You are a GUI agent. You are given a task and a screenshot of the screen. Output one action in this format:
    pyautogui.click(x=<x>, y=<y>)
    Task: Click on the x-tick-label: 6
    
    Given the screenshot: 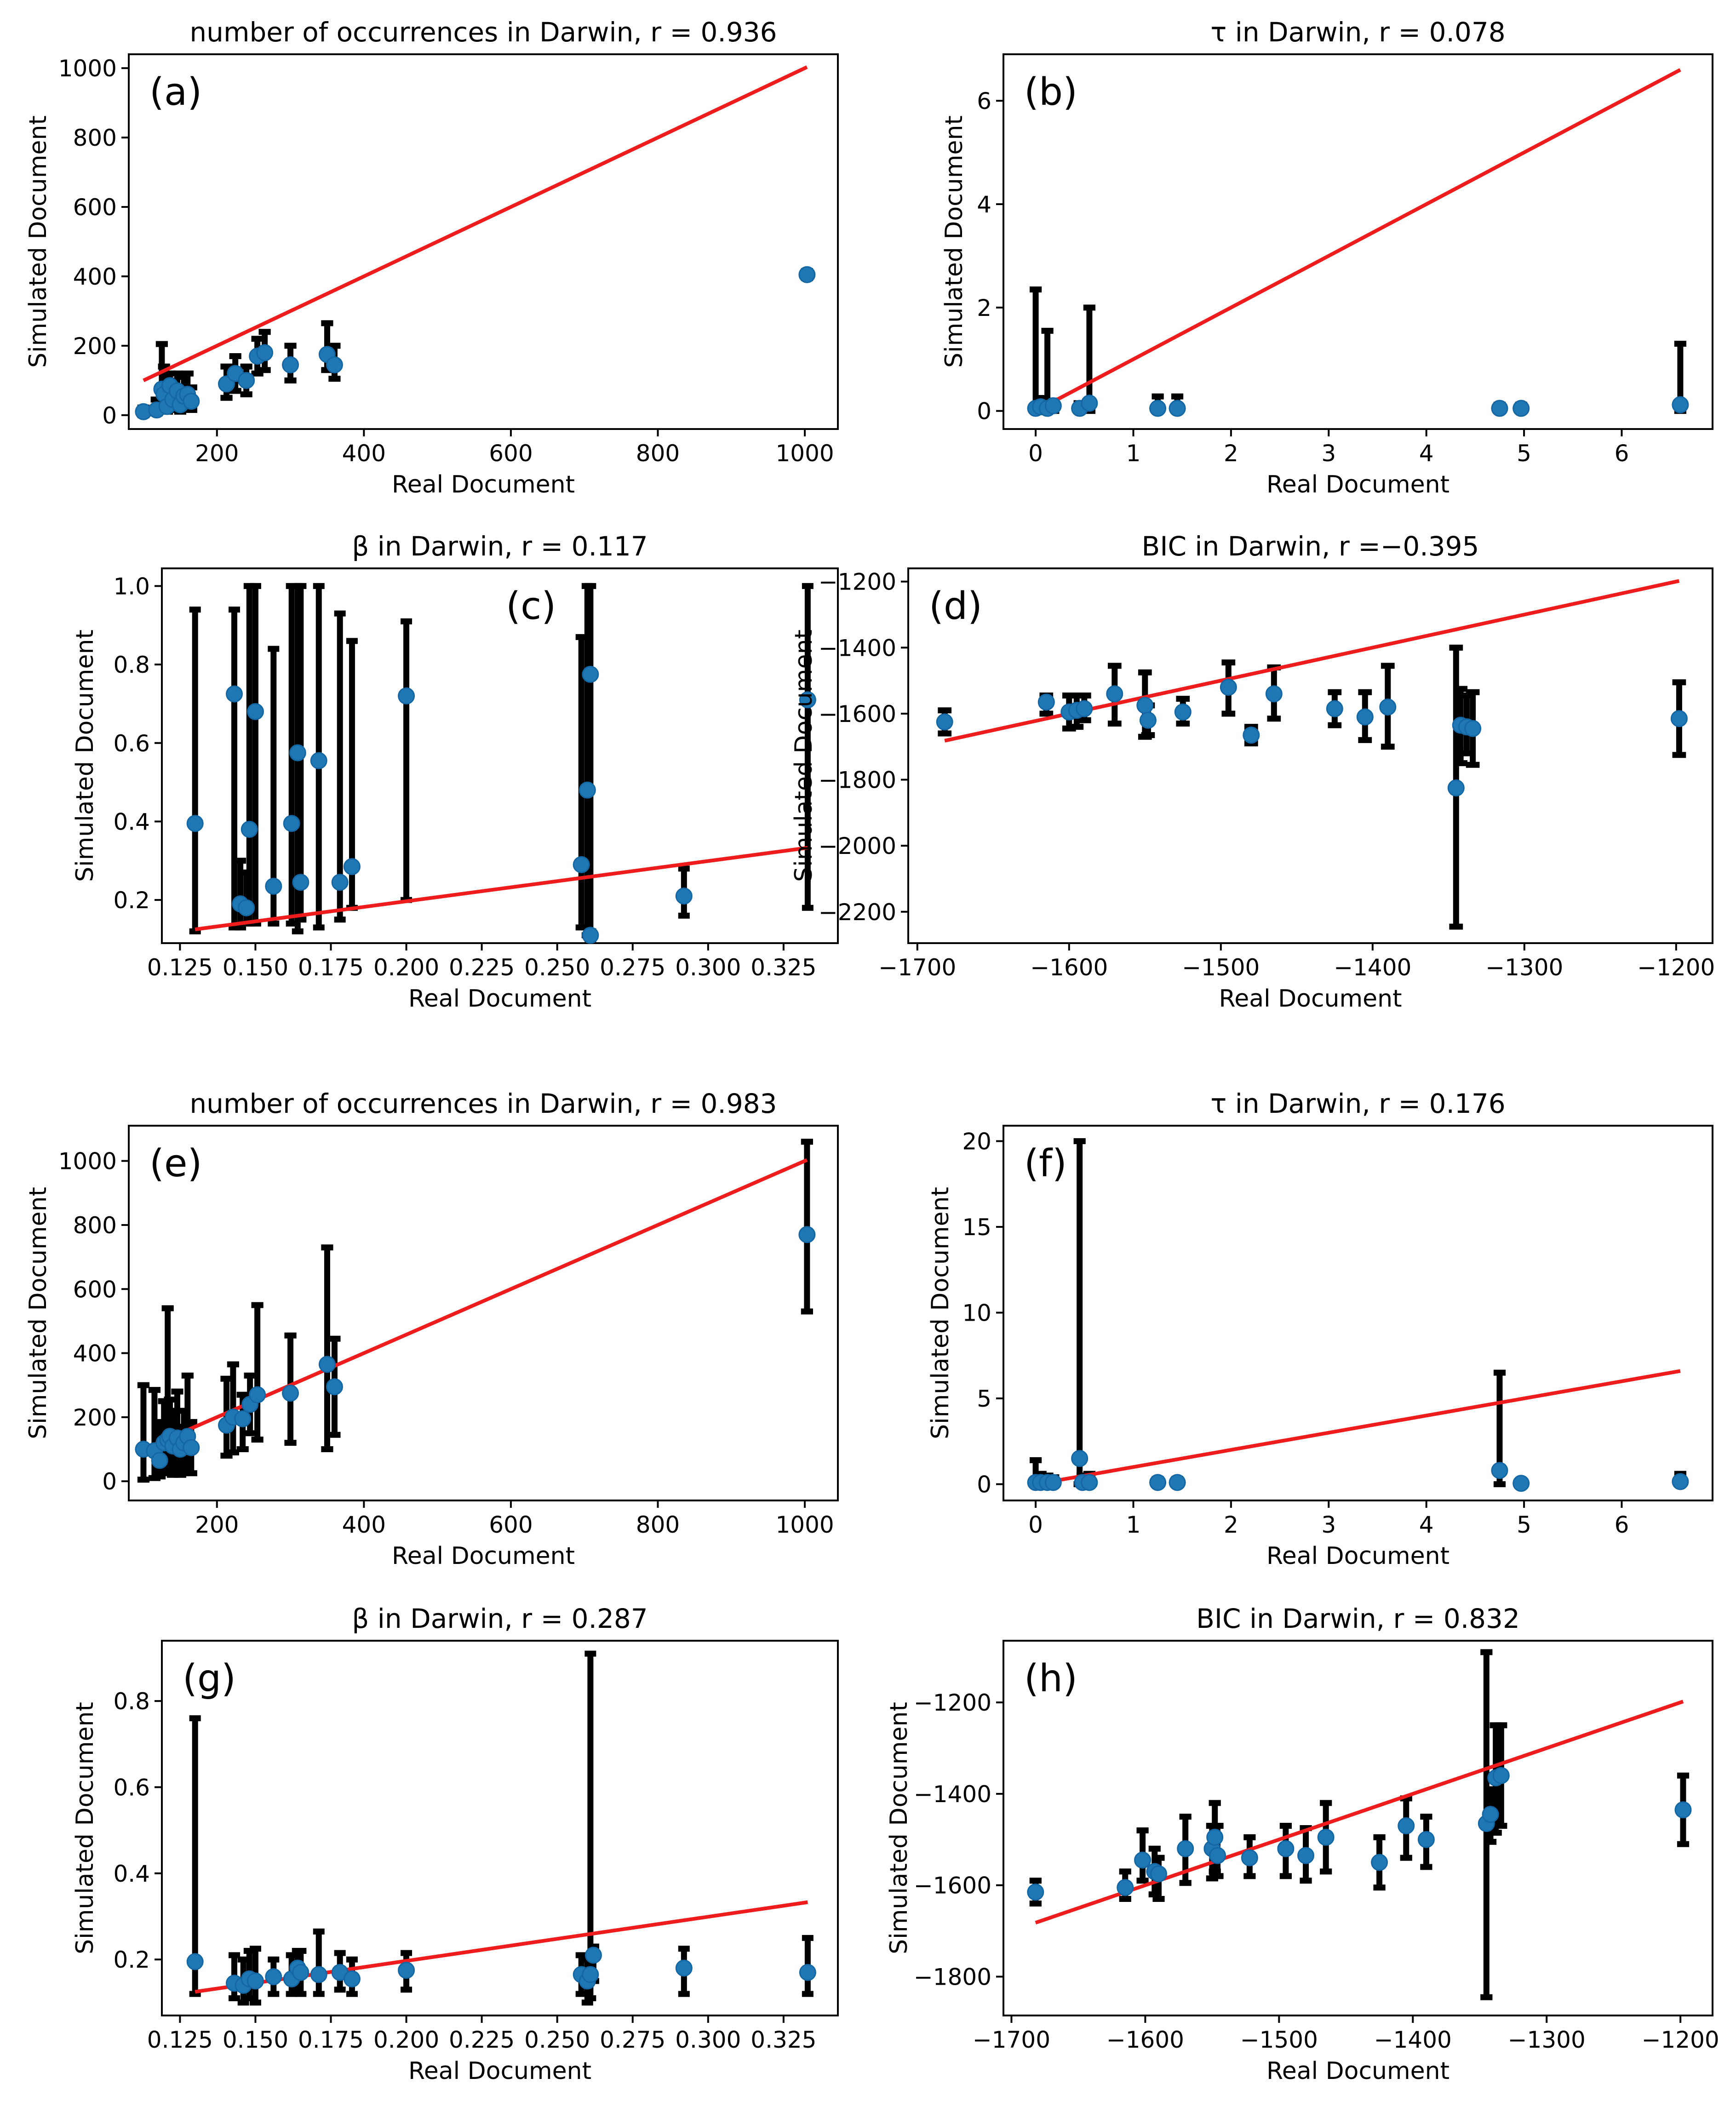 What is the action you would take?
    pyautogui.click(x=1622, y=453)
    